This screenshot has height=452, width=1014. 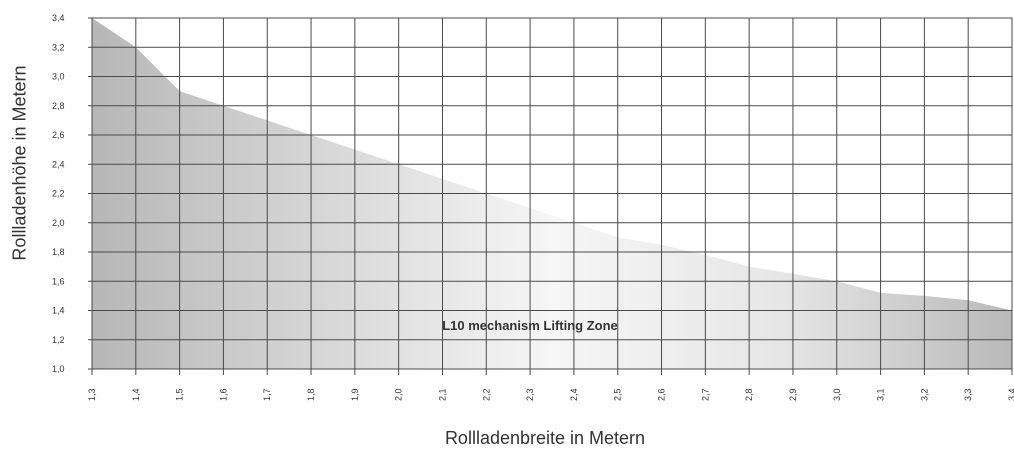 What do you see at coordinates (19, 163) in the screenshot?
I see `y-axis-label: Rollladenhöhe in Metern` at bounding box center [19, 163].